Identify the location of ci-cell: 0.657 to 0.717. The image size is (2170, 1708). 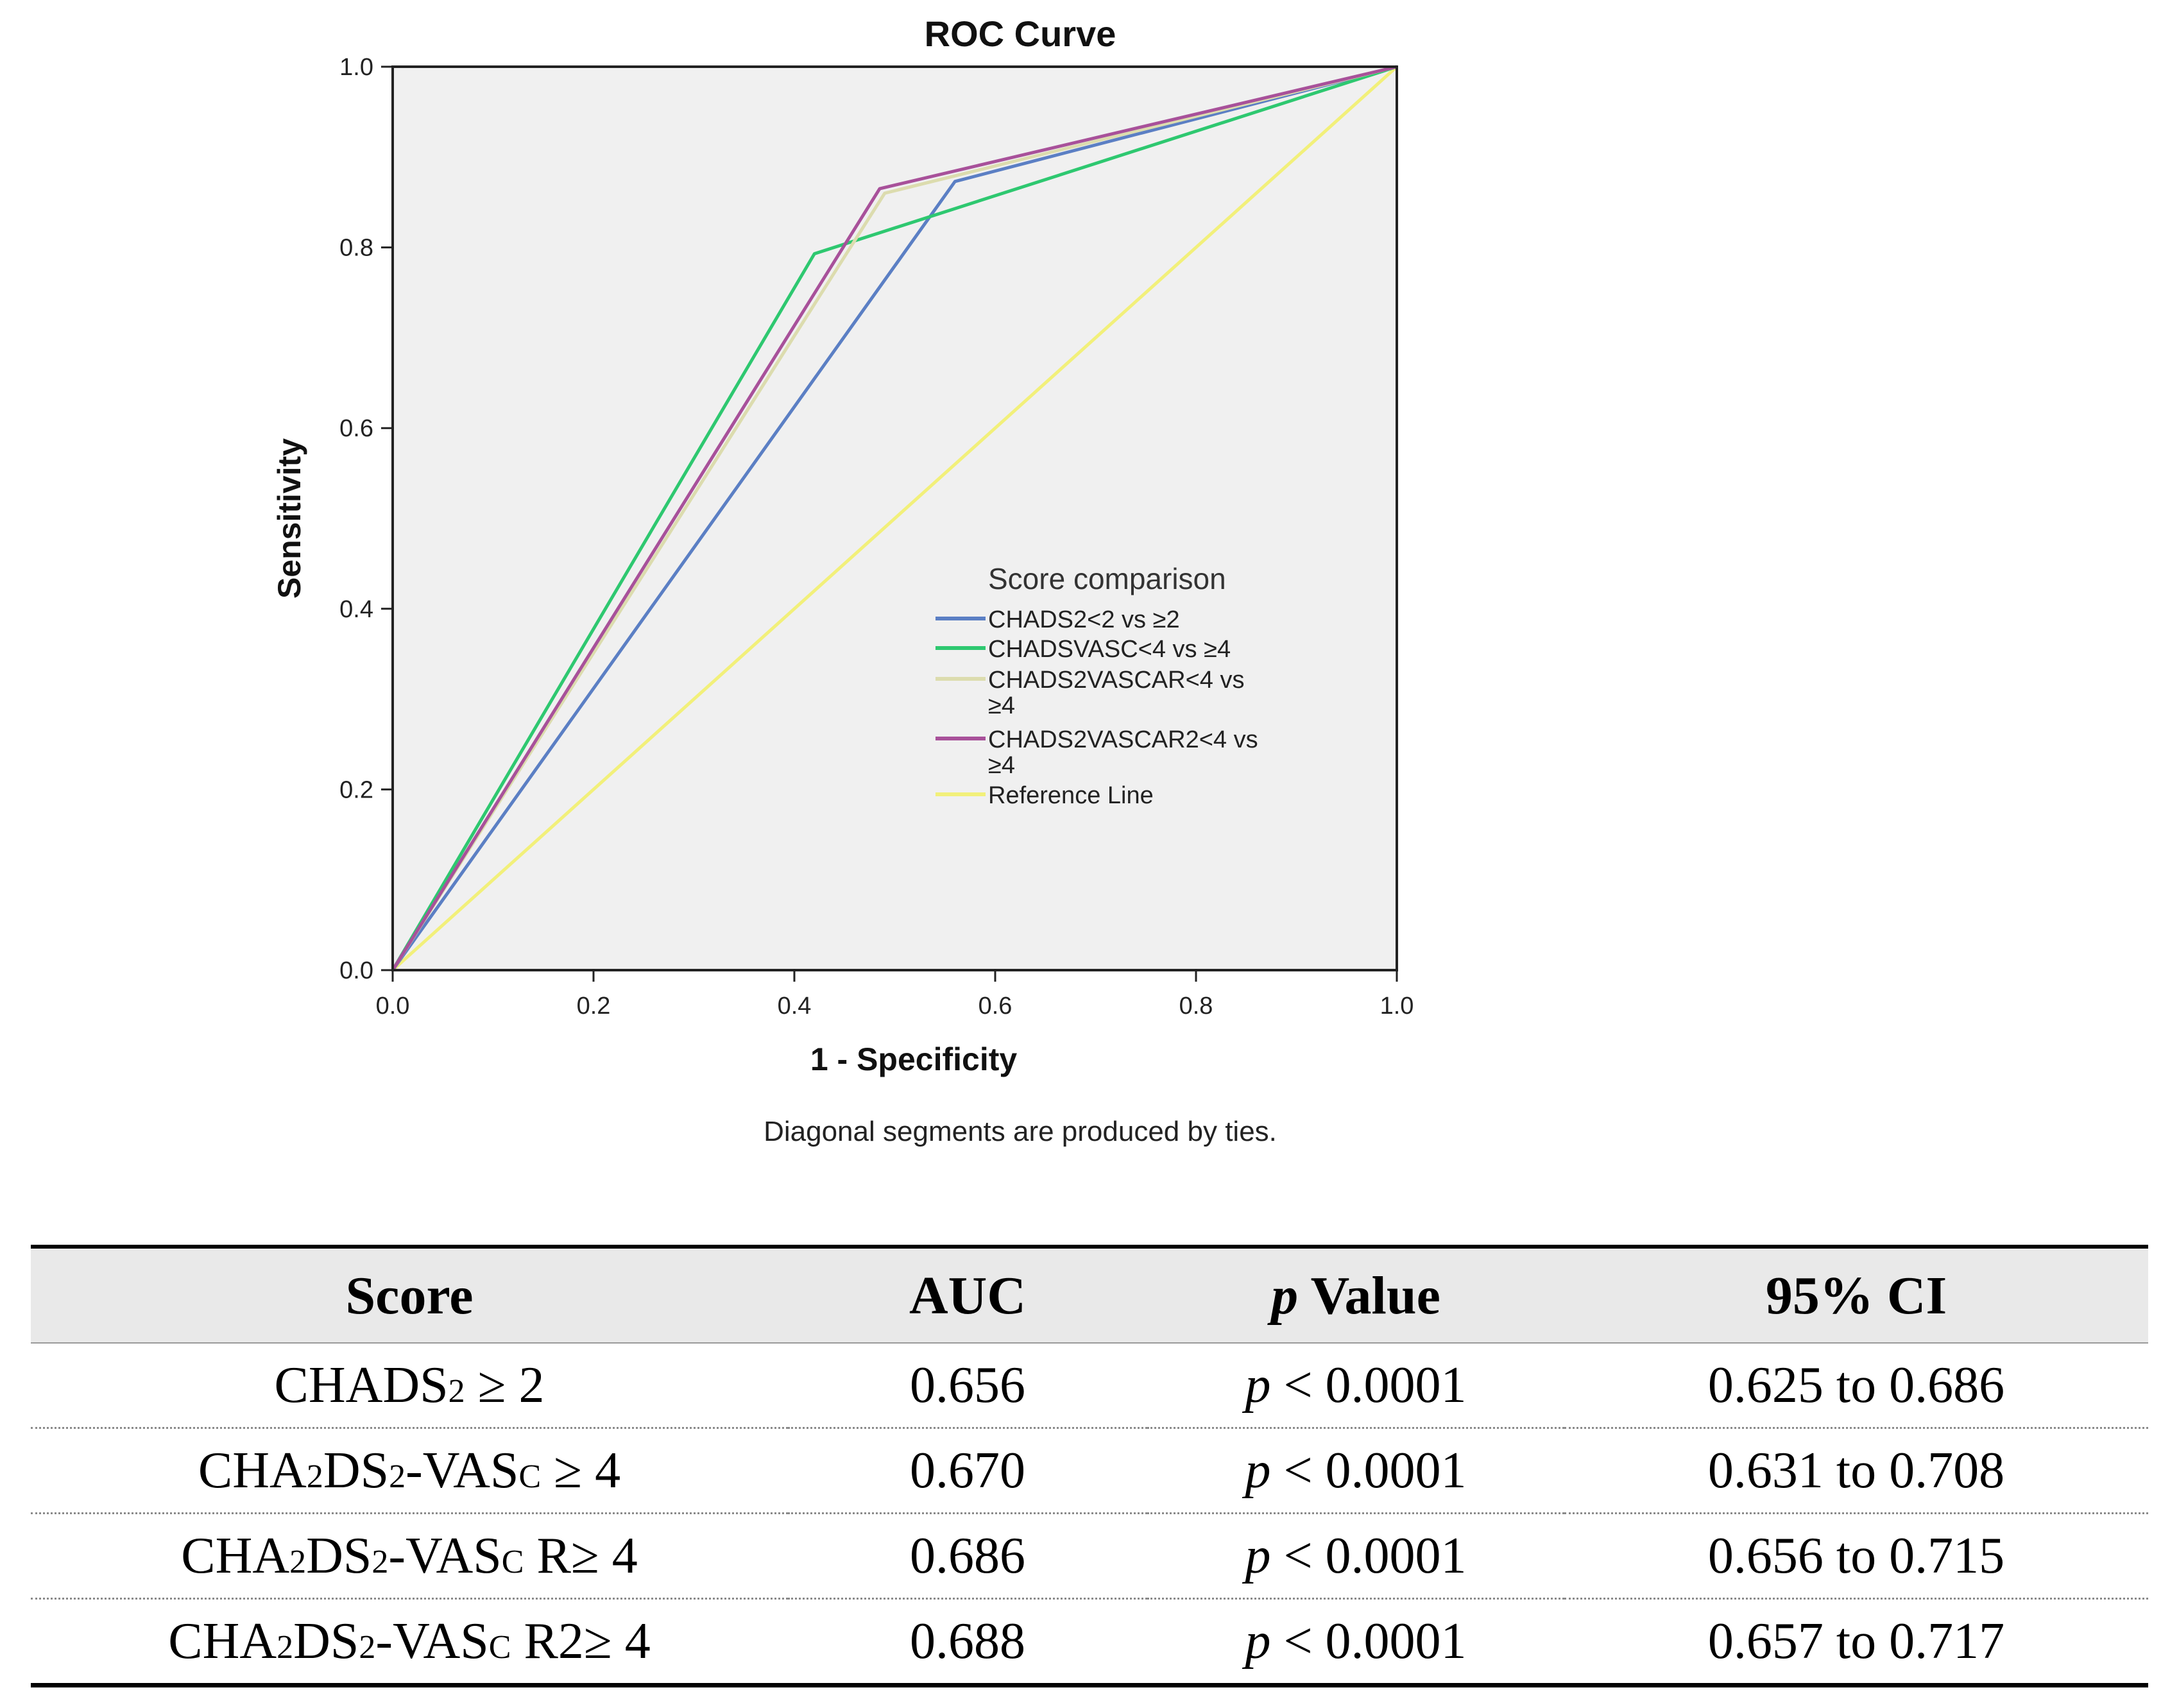
(1856, 1641).